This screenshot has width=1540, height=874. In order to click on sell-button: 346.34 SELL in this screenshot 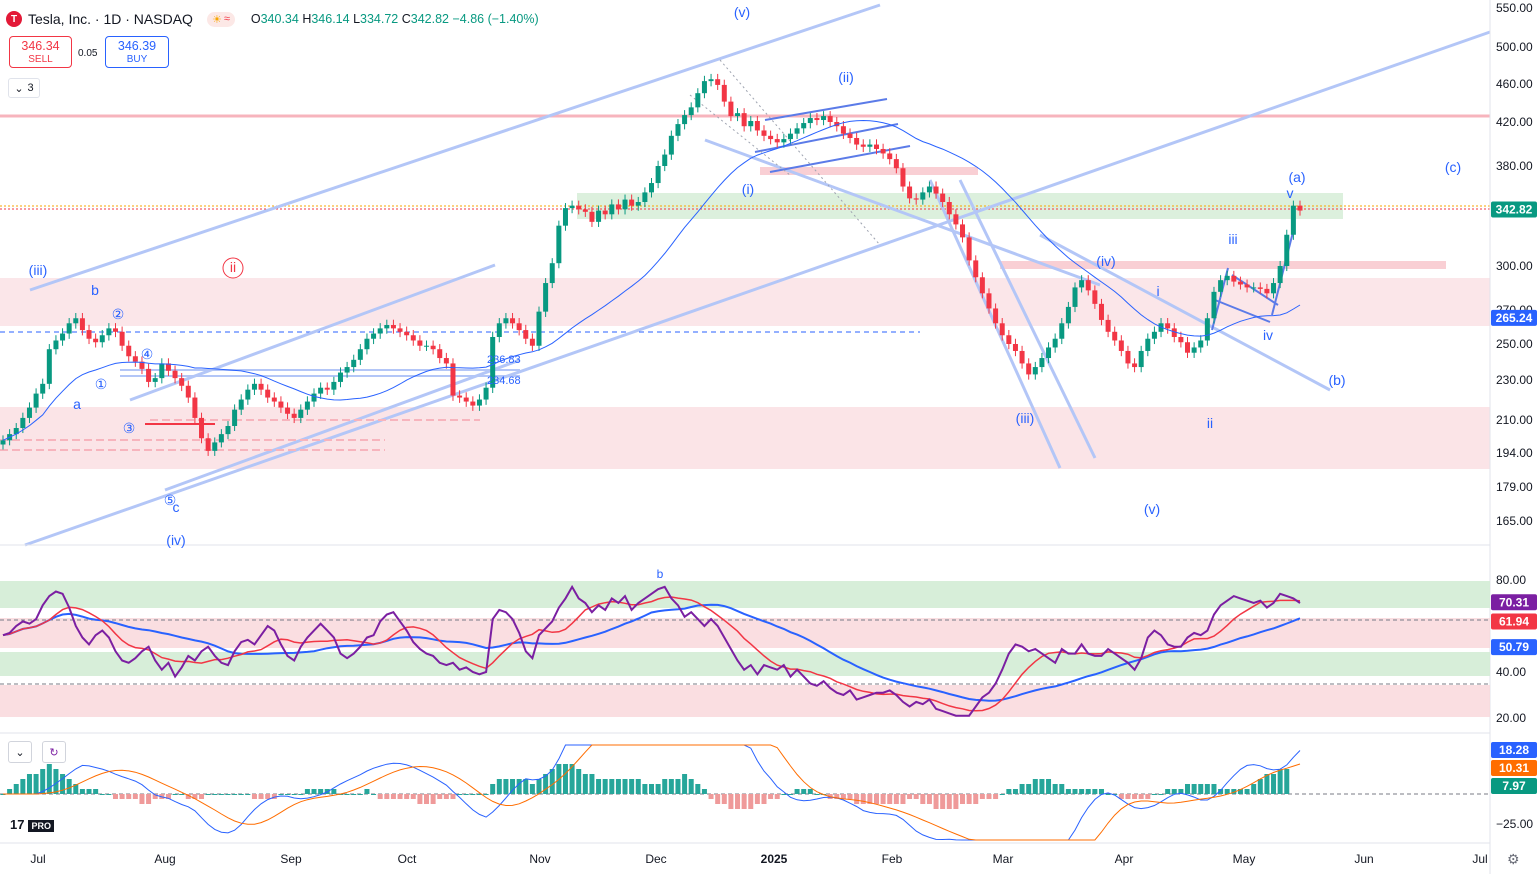, I will do `click(40, 52)`.